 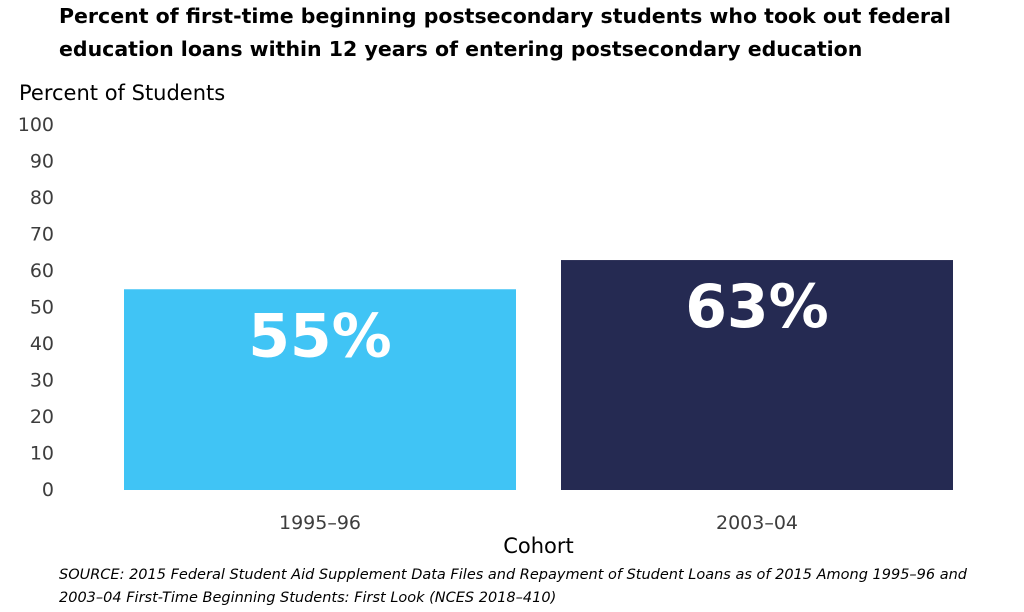 What do you see at coordinates (36, 125) in the screenshot?
I see `y-tick-label: 100` at bounding box center [36, 125].